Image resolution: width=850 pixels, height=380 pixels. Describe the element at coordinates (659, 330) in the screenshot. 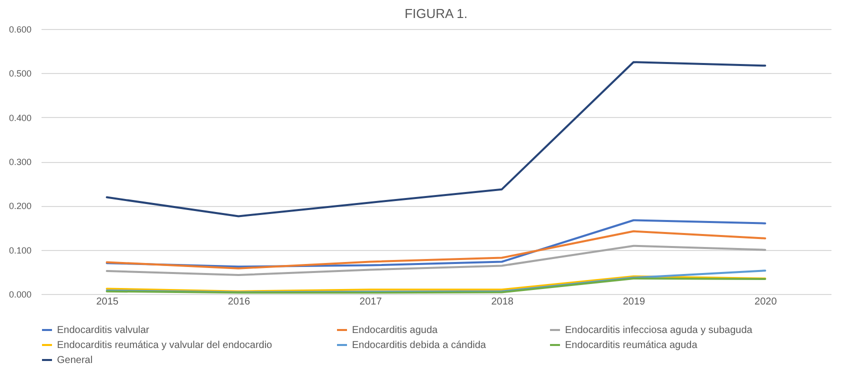

I see `legend-label: Endocarditis infecciosa aguda y subaguda` at that location.